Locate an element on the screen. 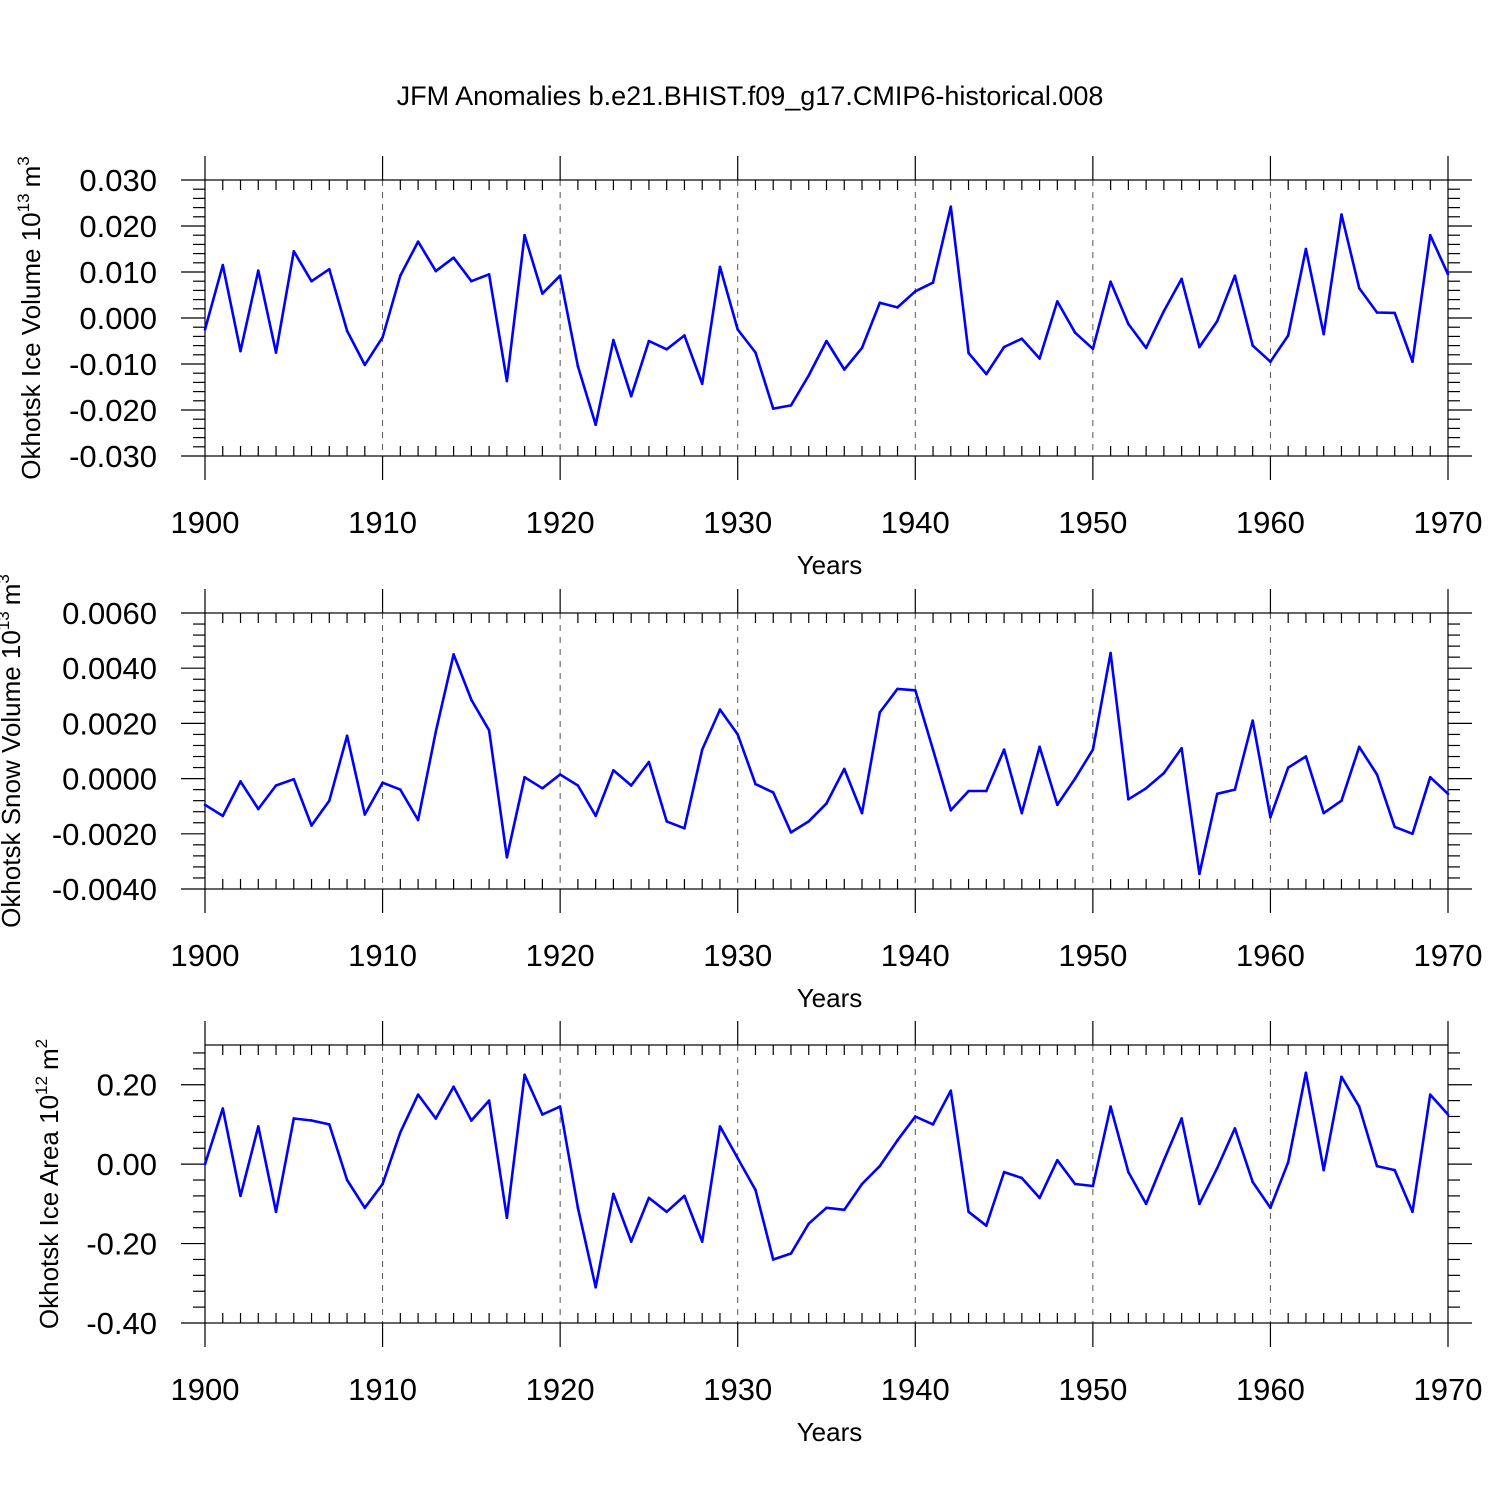 This screenshot has height=1500, width=1500. y-axis-label: Okhotsk Snow Volume 1013 m3 is located at coordinates (13, 751).